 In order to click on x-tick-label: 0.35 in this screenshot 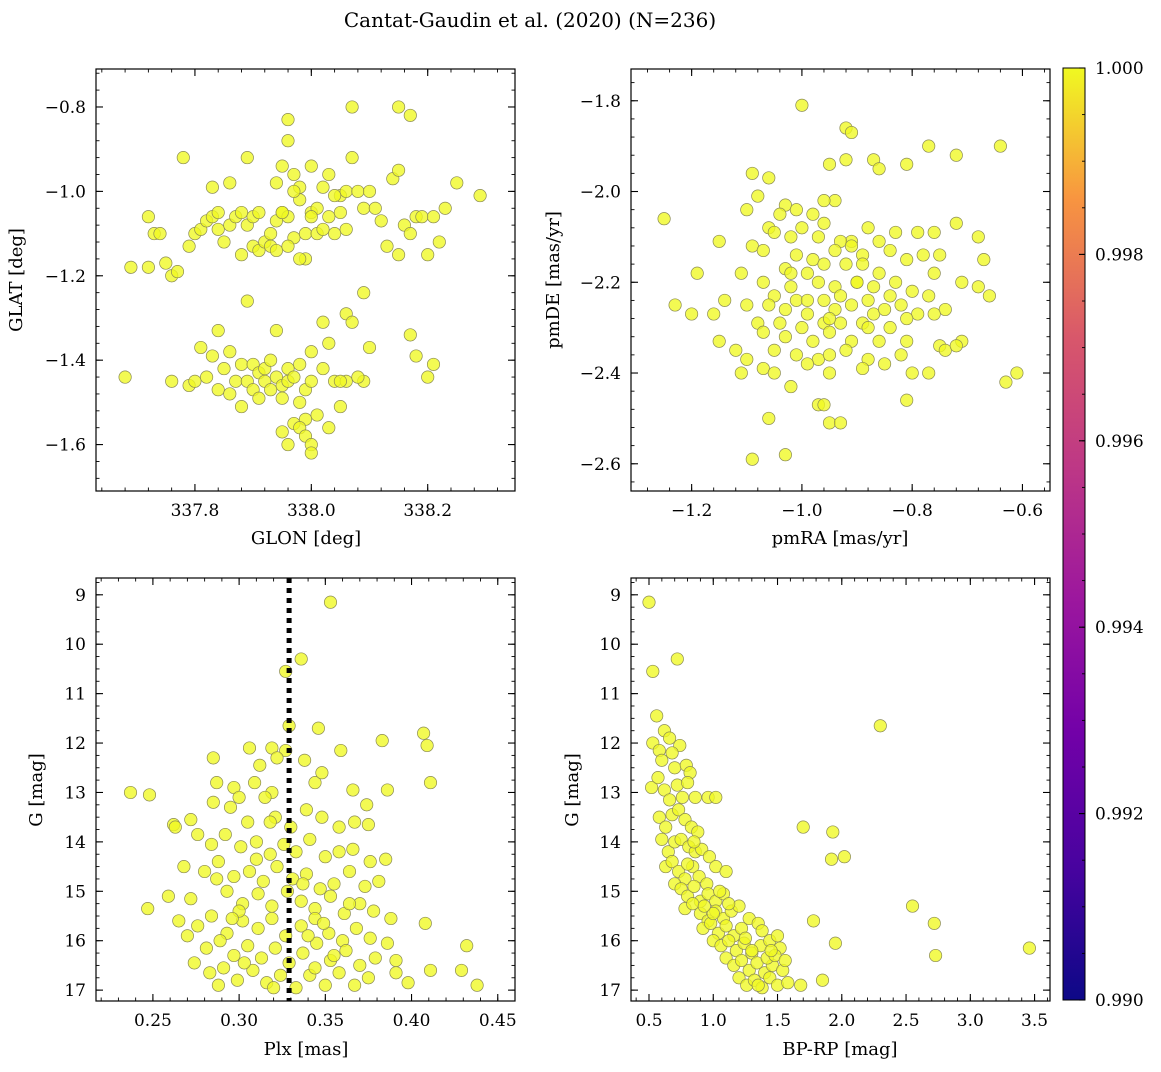, I will do `click(325, 1021)`.